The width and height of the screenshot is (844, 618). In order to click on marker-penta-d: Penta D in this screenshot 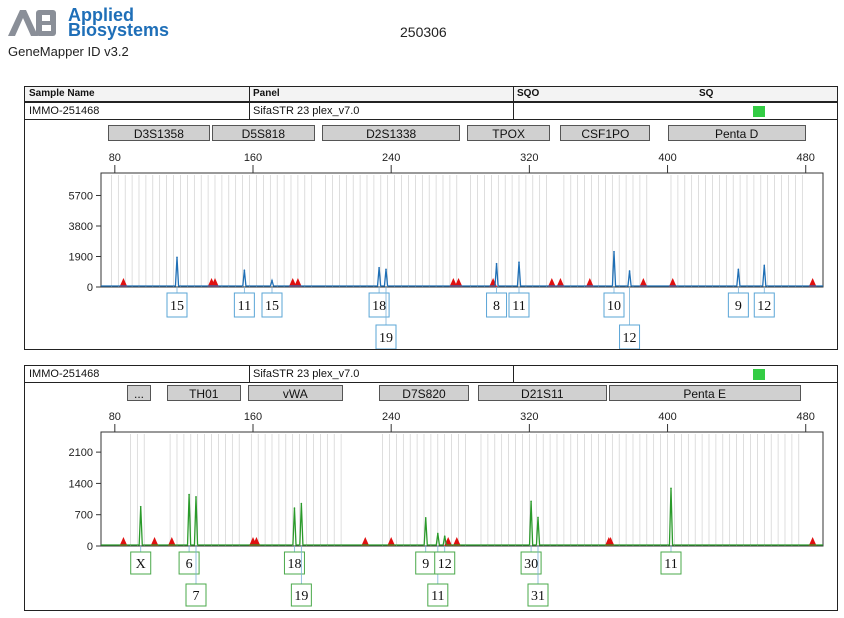, I will do `click(736, 133)`.